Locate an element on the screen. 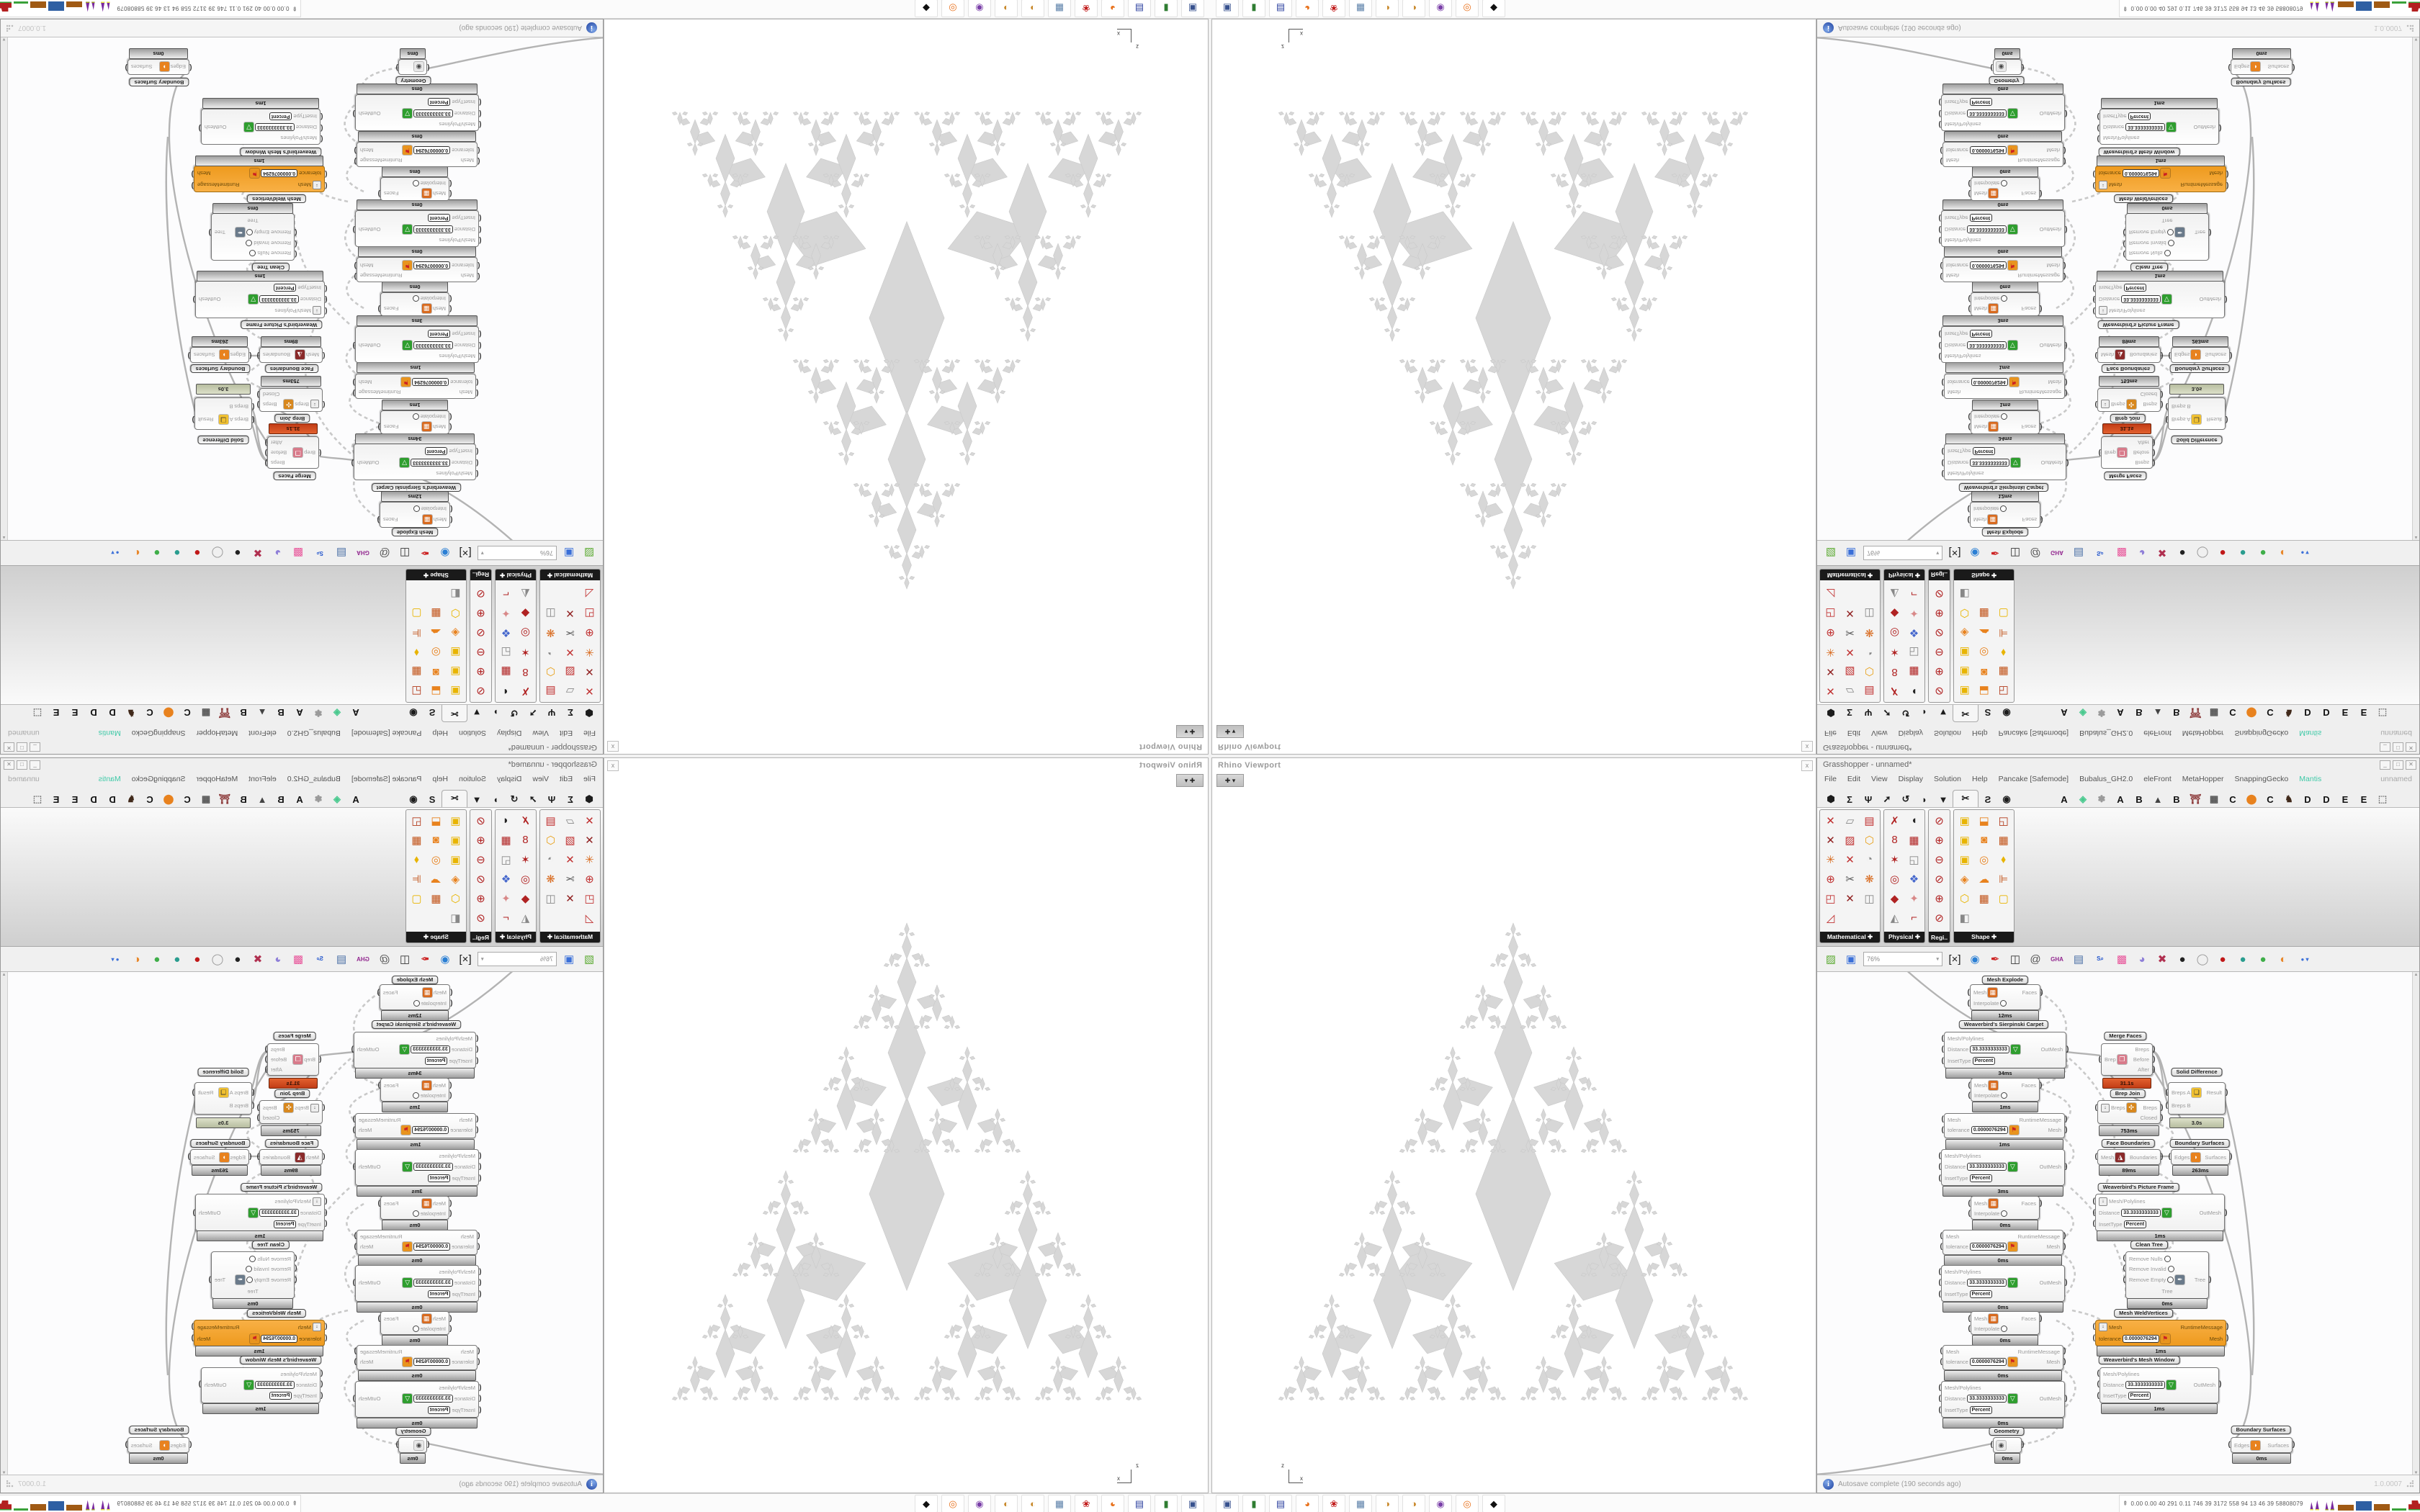 Image resolution: width=2420 pixels, height=1512 pixels. component-nickname-tag: Clean Tree is located at coordinates (2149, 267).